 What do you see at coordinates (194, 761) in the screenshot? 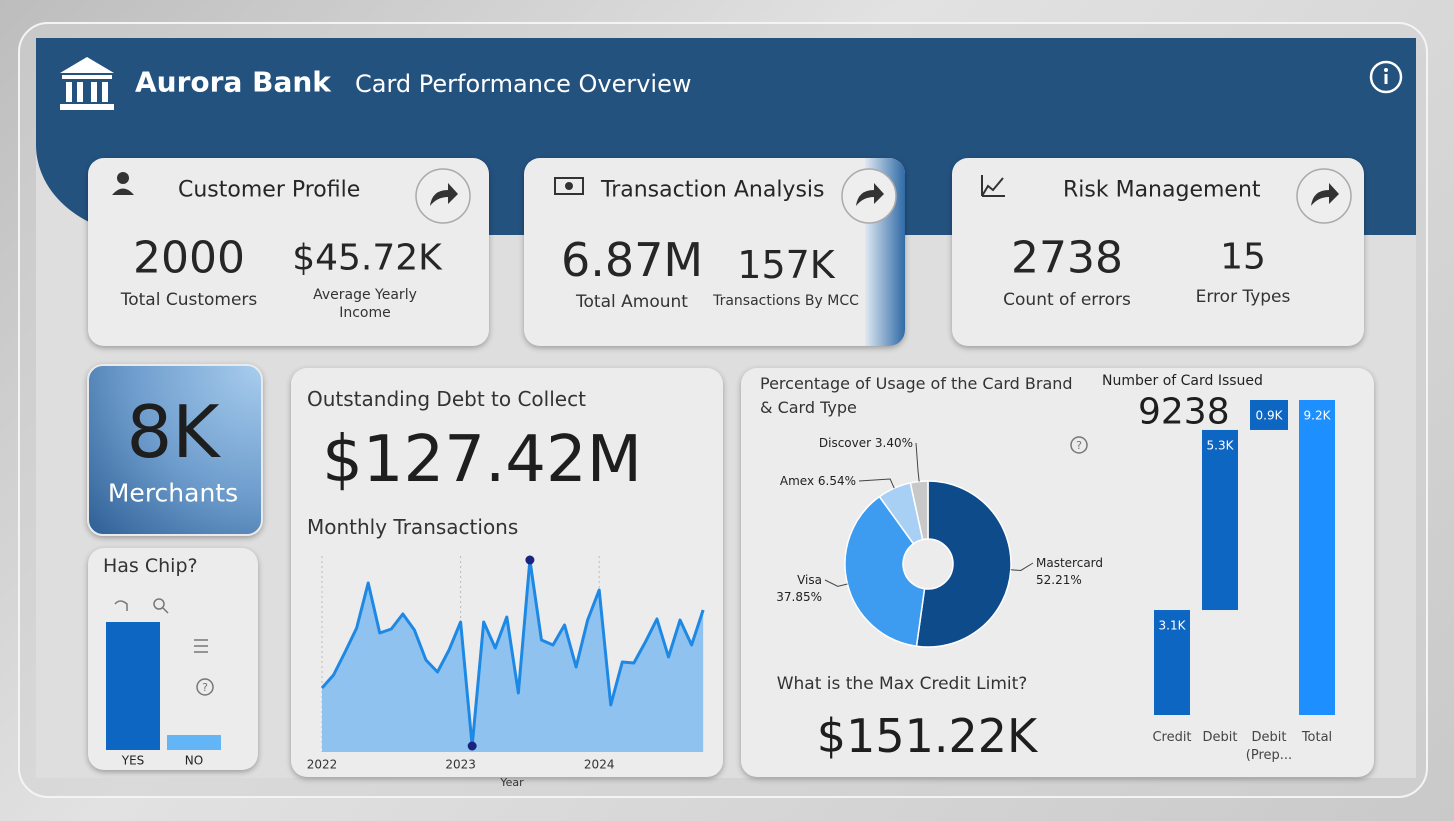
I see `x-tick-label: NO` at bounding box center [194, 761].